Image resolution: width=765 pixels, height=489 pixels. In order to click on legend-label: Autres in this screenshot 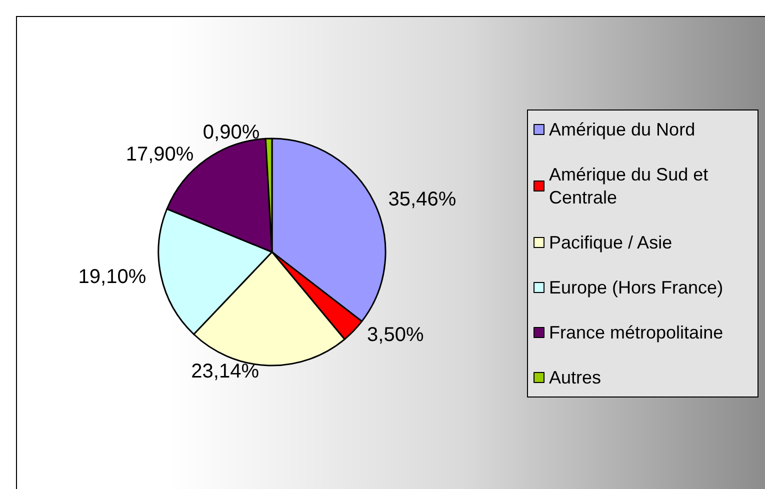, I will do `click(575, 378)`.